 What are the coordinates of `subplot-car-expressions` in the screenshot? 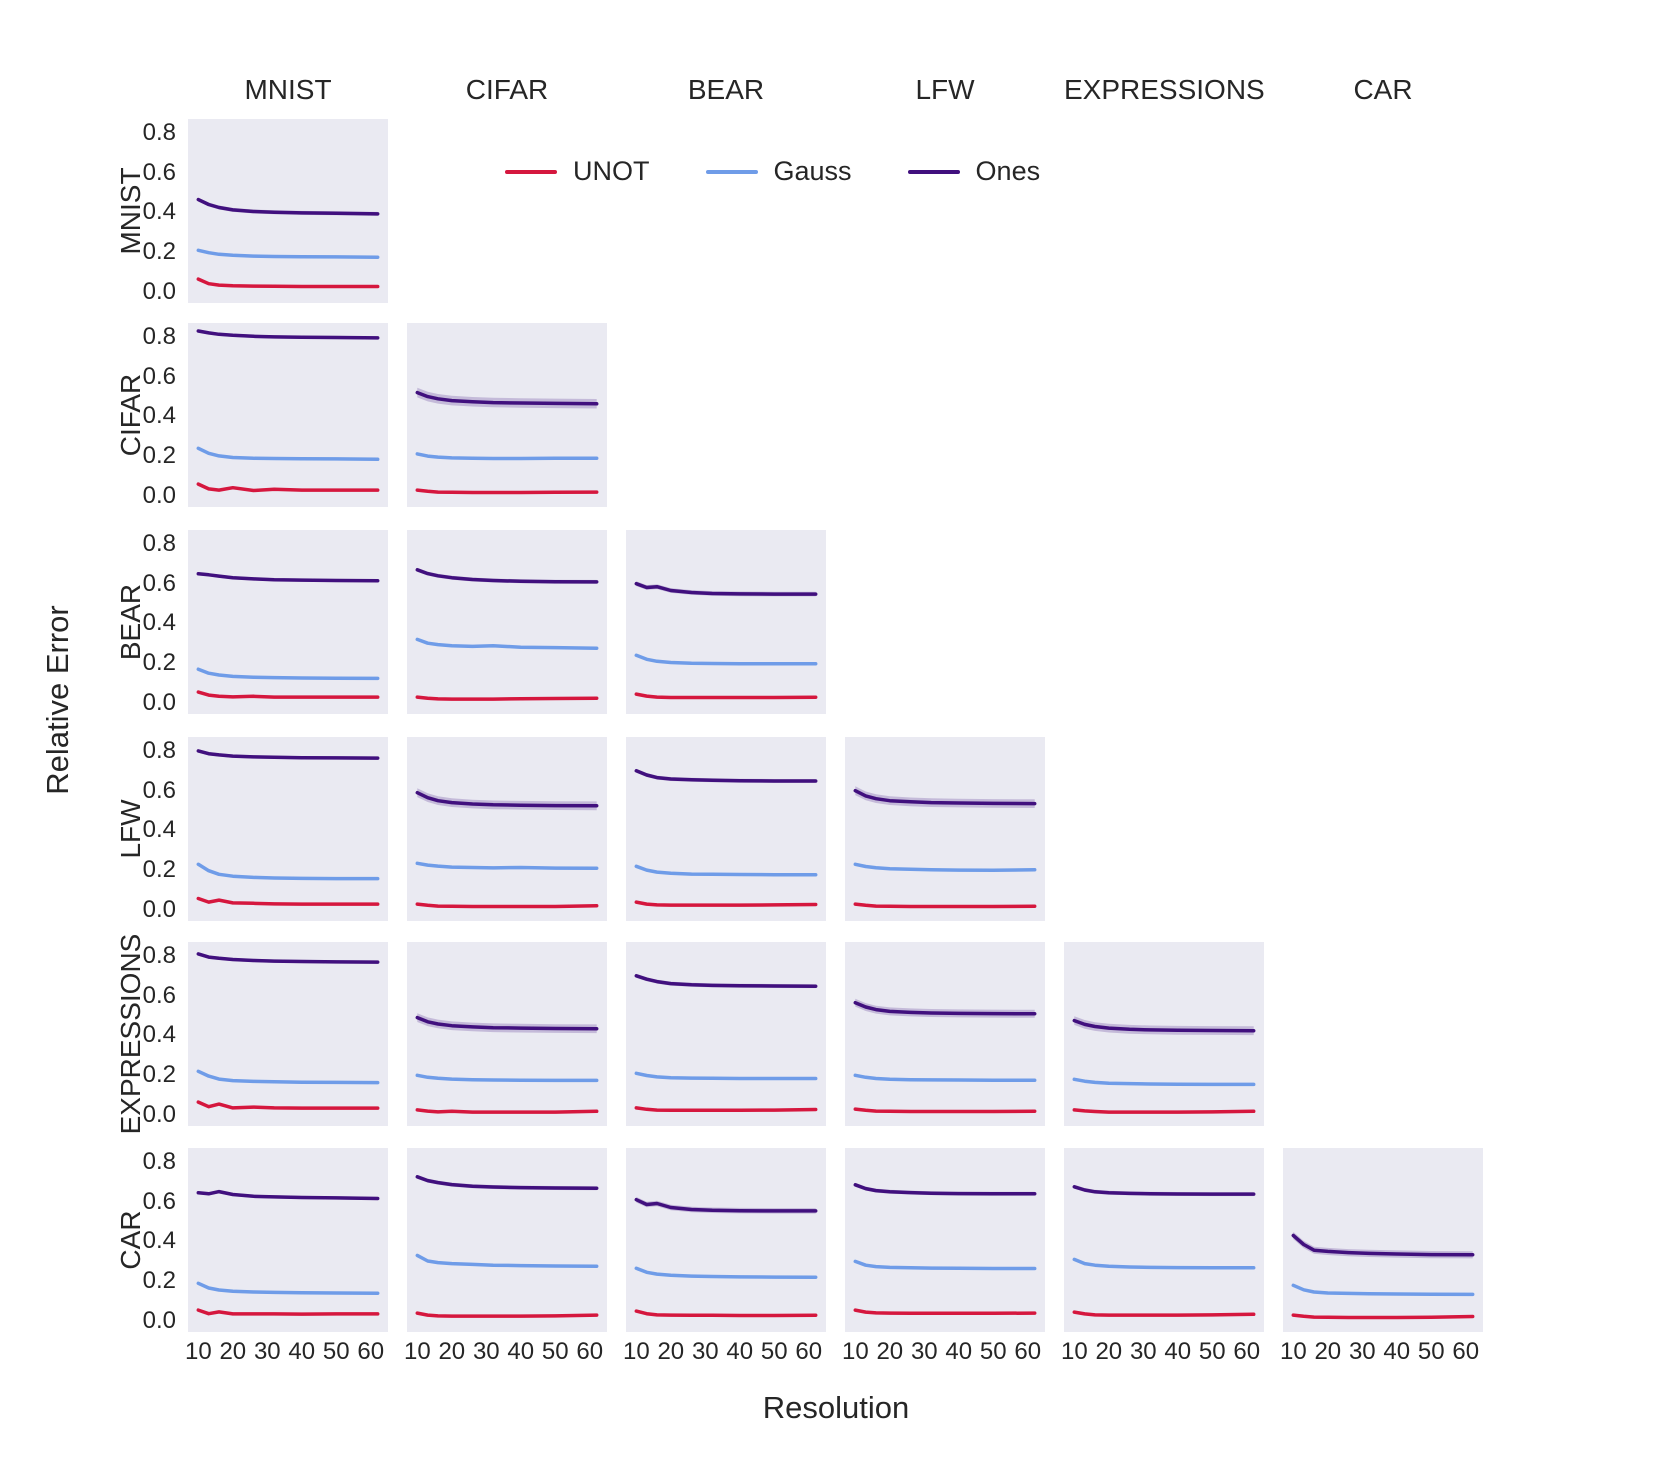 It's located at (1164, 1240).